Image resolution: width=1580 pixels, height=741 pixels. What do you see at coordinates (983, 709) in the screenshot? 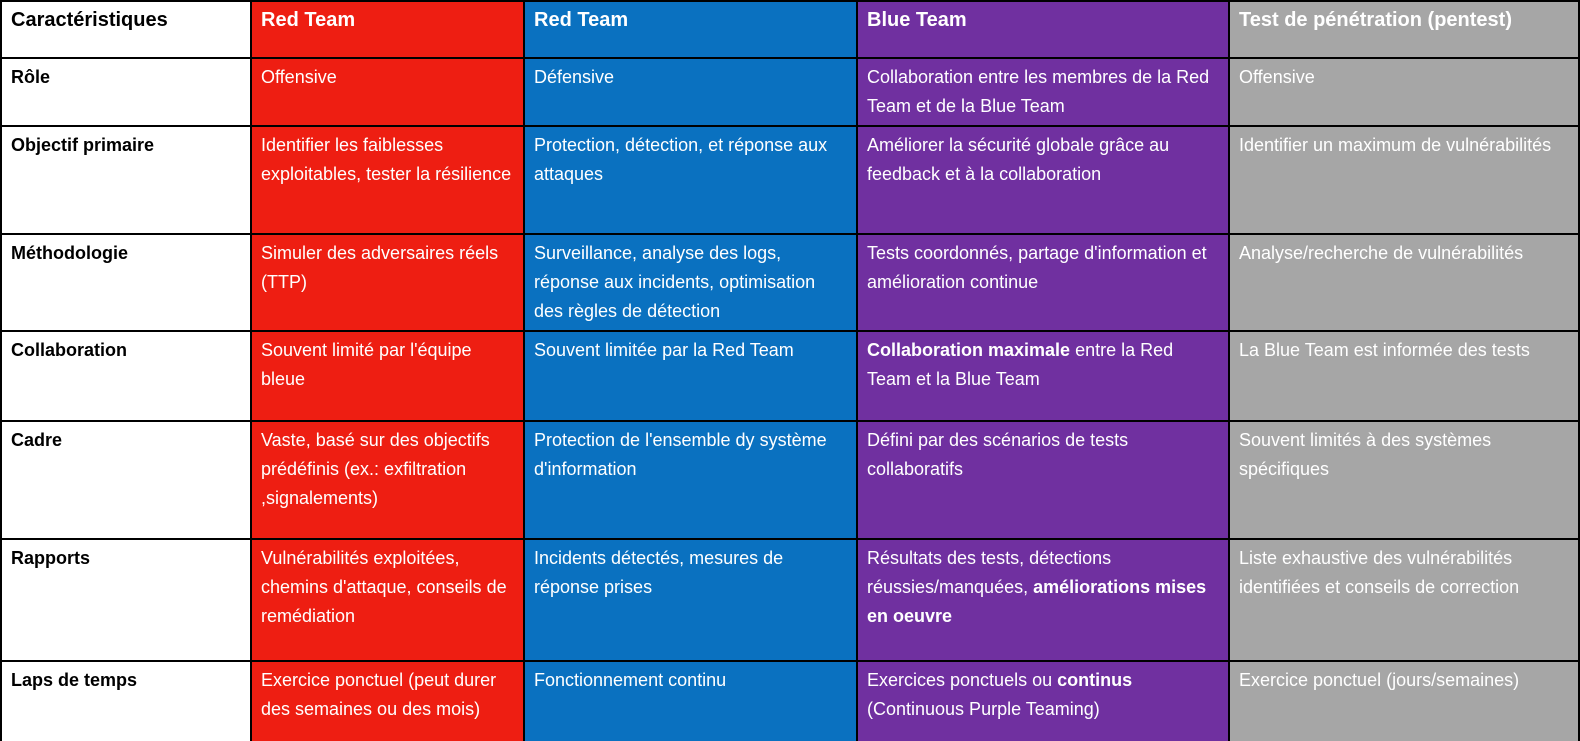
I see `cell-text-segment: (Continuous Purple Teaming)` at bounding box center [983, 709].